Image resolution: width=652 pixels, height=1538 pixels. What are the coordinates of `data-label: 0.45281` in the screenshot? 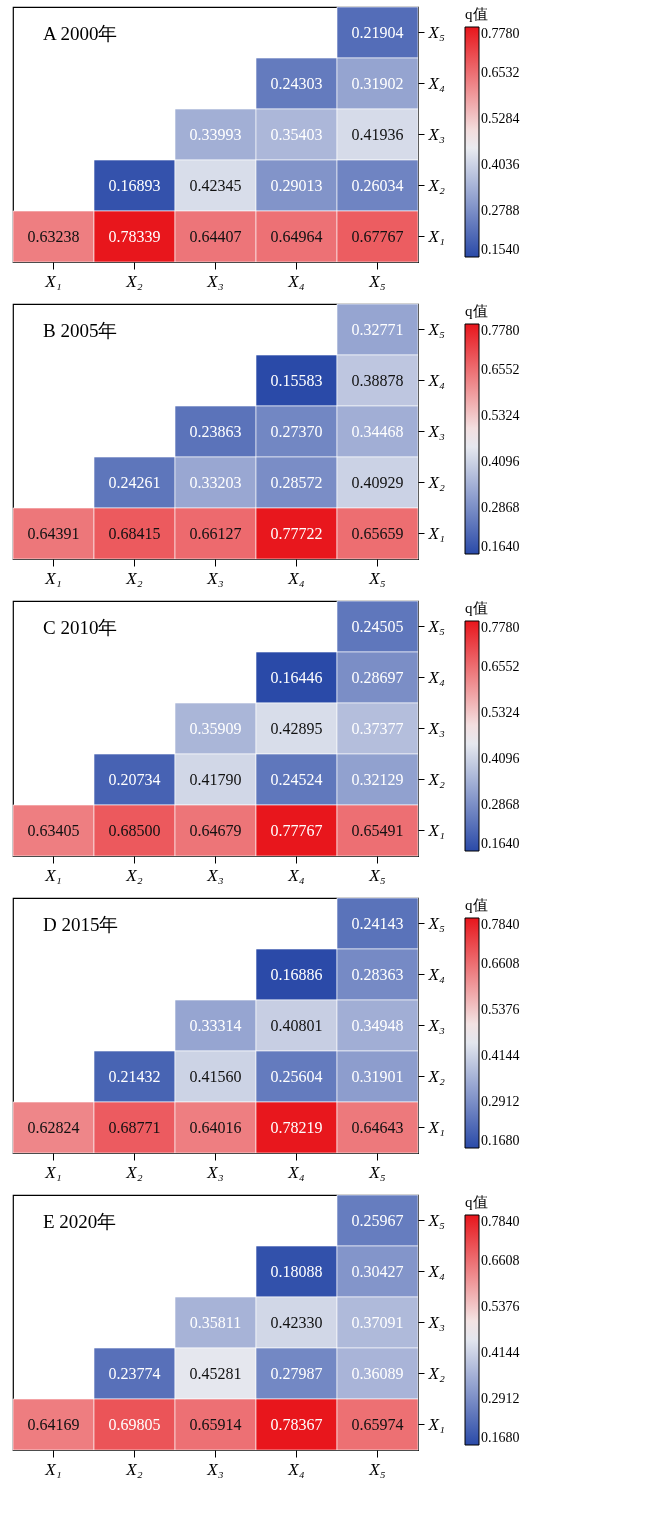 It's located at (215, 1373).